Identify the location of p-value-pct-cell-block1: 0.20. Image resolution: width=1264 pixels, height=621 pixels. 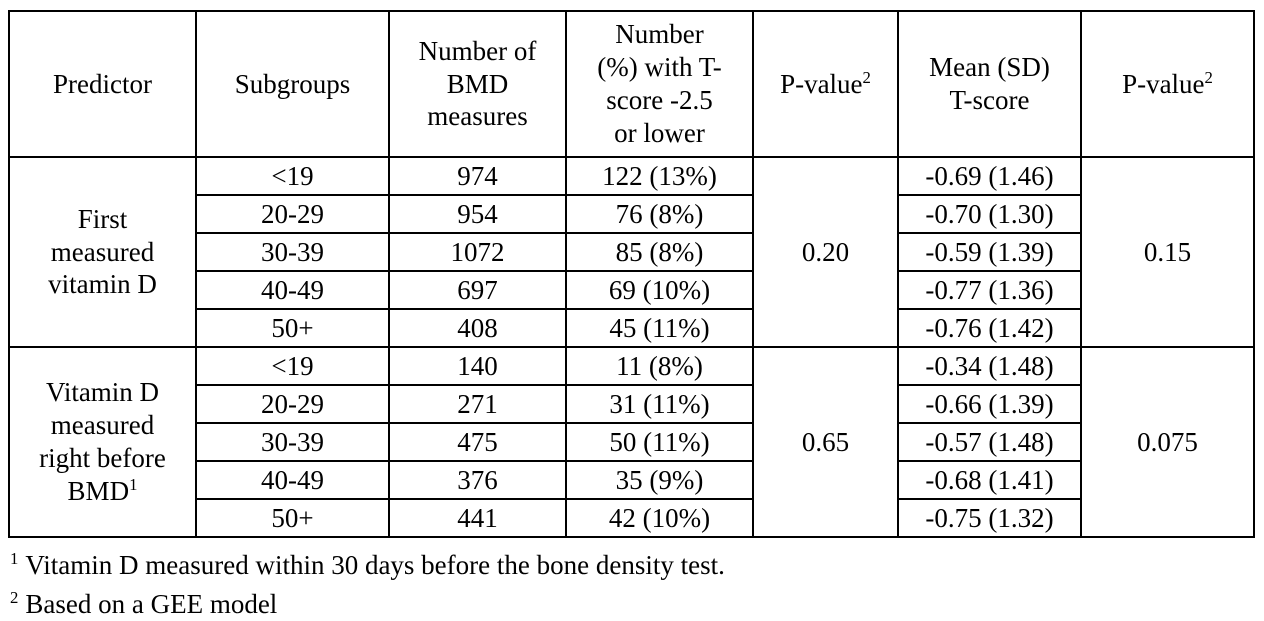
(825, 252).